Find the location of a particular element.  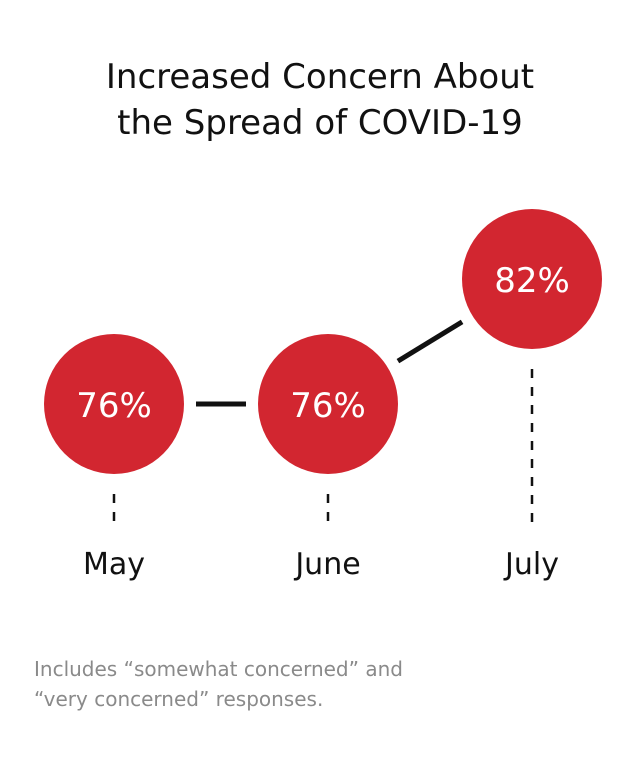

data-bubble-july is located at coordinates (532, 279).